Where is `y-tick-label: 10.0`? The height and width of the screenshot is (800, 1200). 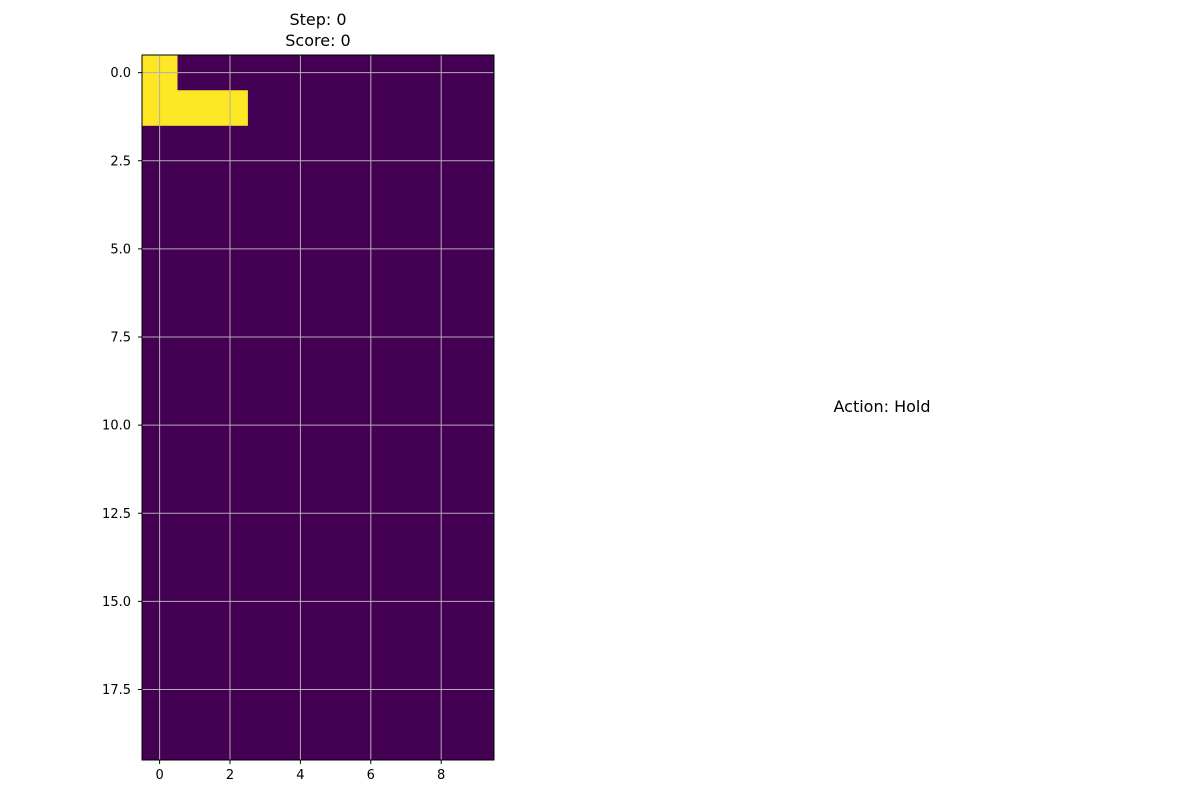
y-tick-label: 10.0 is located at coordinates (116, 426).